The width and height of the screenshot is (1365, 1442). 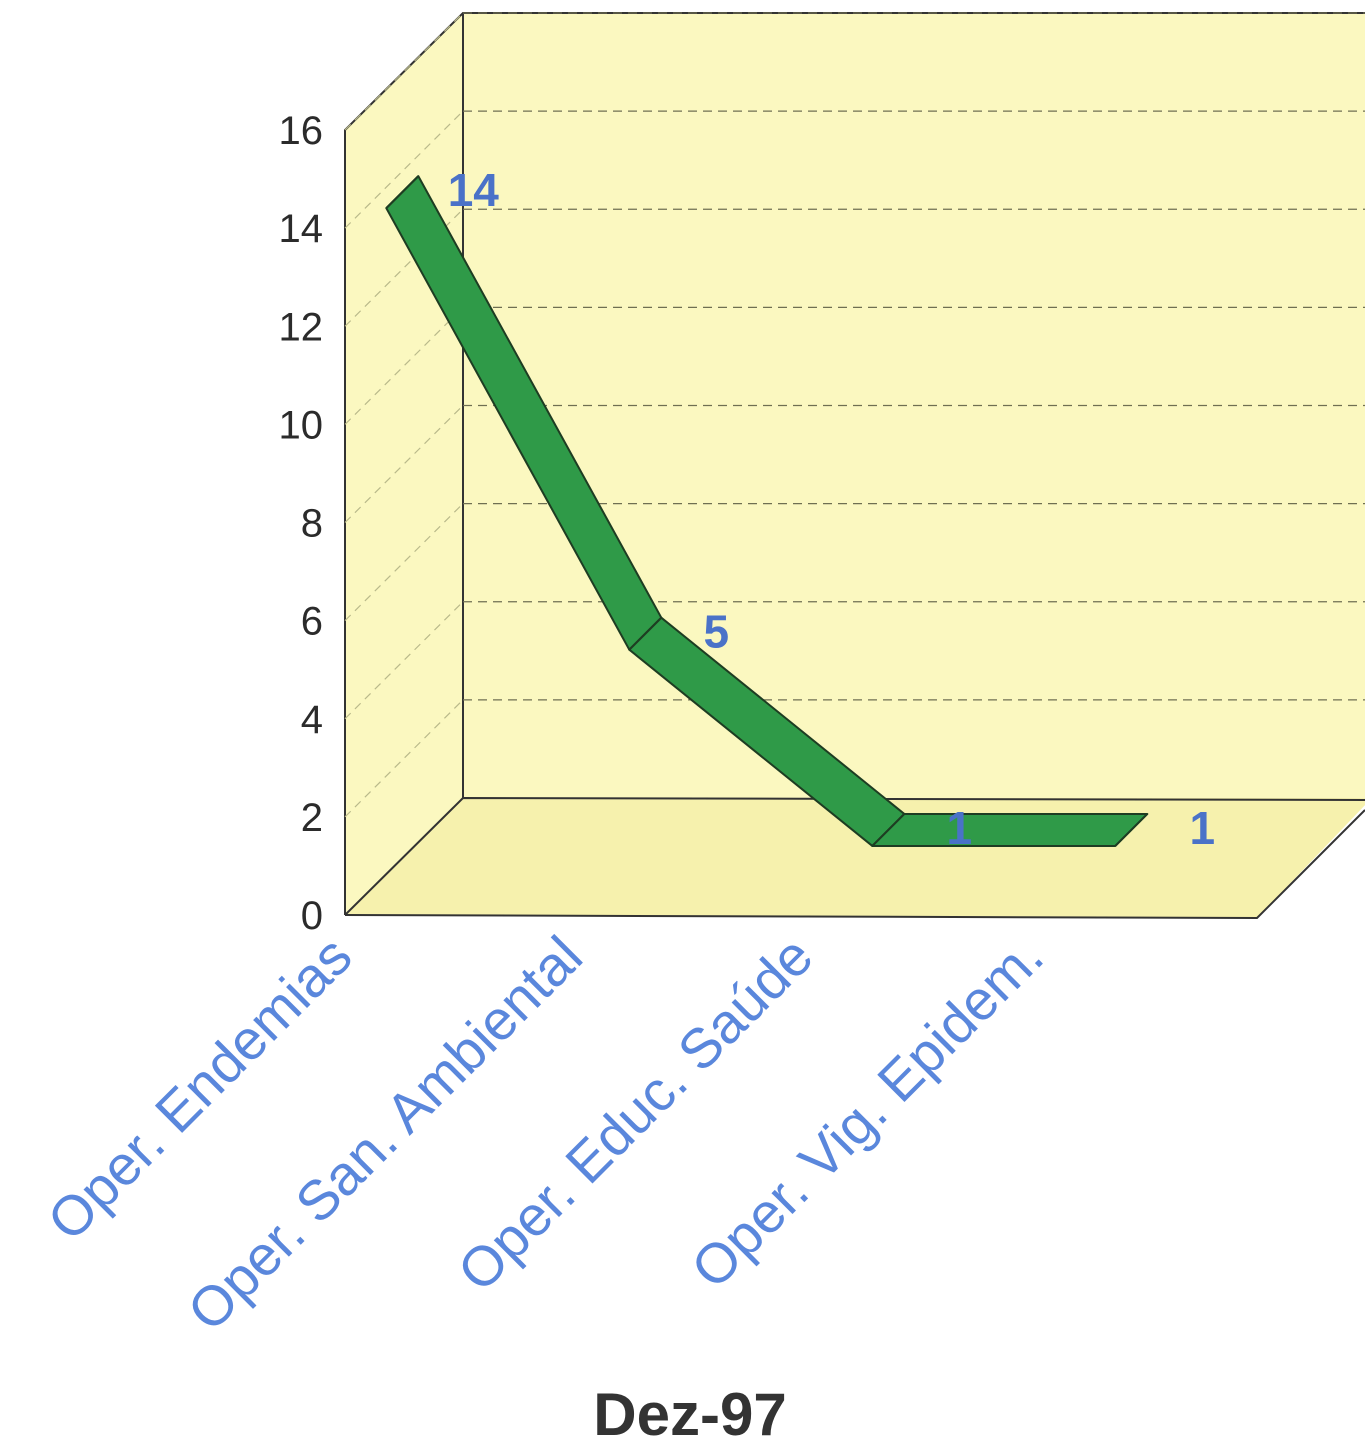 What do you see at coordinates (312, 818) in the screenshot?
I see `y-tick-label: 2` at bounding box center [312, 818].